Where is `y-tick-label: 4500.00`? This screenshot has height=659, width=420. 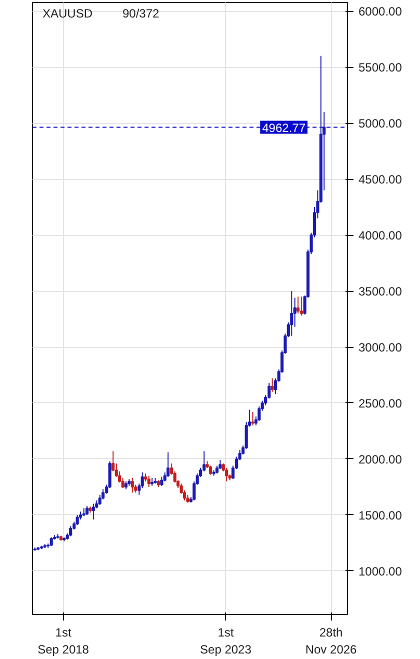
y-tick-label: 4500.00 is located at coordinates (380, 179).